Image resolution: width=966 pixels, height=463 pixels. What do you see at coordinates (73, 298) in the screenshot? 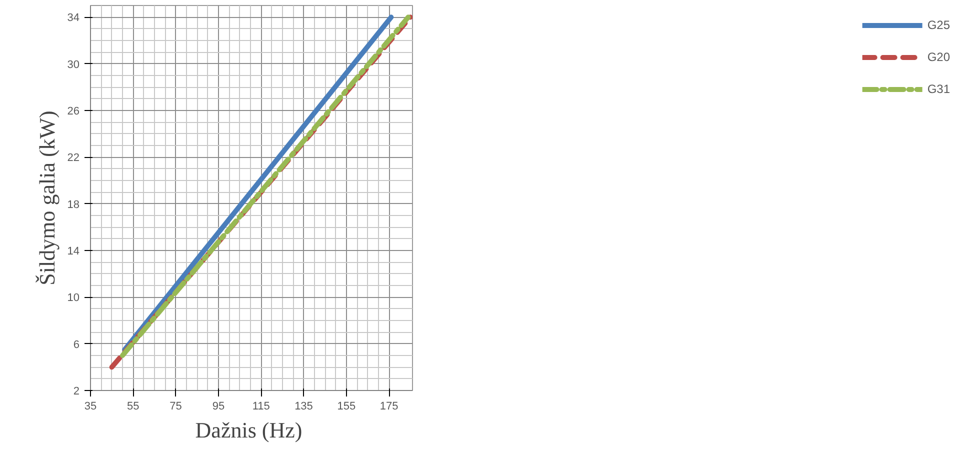
I see `y-tick-label: 10` at bounding box center [73, 298].